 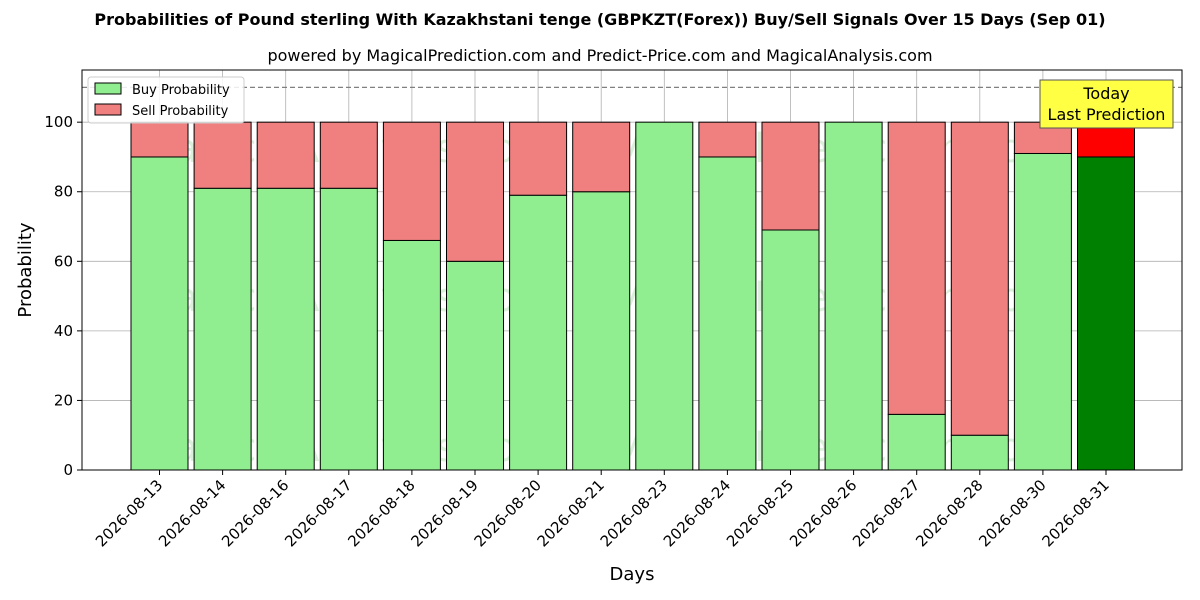 I want to click on legend-label-sell: Sell Probability, so click(x=180, y=111).